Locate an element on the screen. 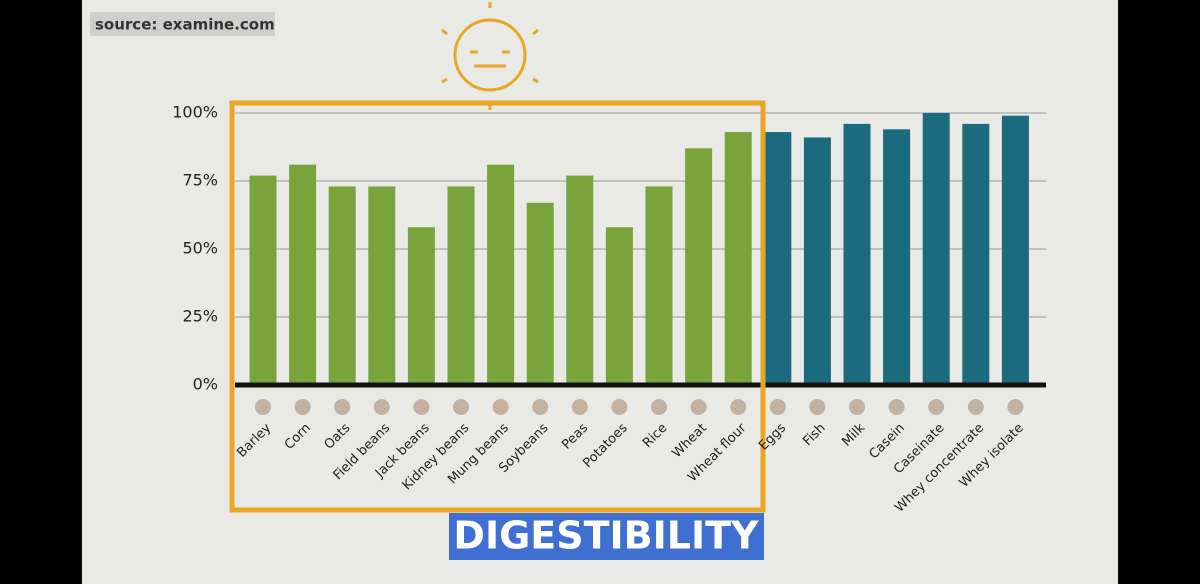  y-tick-label: 100% is located at coordinates (195, 112).